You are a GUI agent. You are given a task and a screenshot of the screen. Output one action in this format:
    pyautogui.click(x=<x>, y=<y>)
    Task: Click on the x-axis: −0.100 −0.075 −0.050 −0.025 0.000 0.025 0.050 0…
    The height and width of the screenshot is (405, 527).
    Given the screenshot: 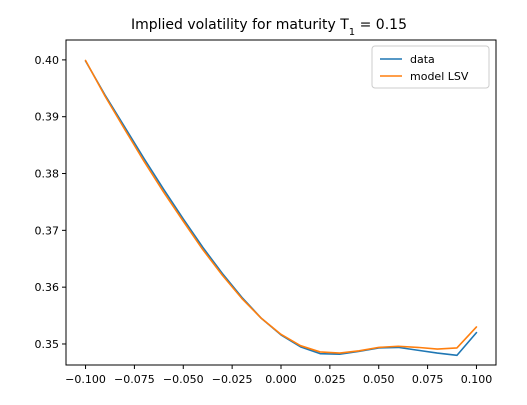 What is the action you would take?
    pyautogui.click(x=278, y=375)
    